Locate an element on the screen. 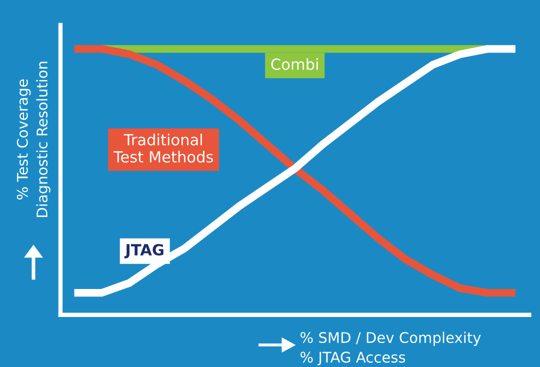 Image resolution: width=540 pixels, height=367 pixels. series-label: JTAG is located at coordinates (144, 251).